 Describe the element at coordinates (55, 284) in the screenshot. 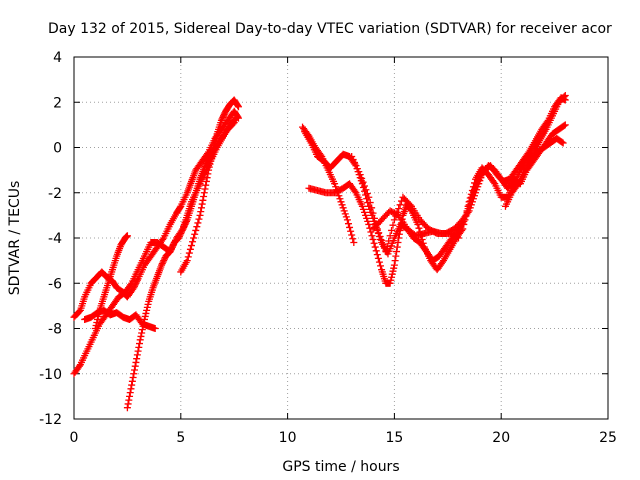

I see `y-tick-label: -6` at that location.